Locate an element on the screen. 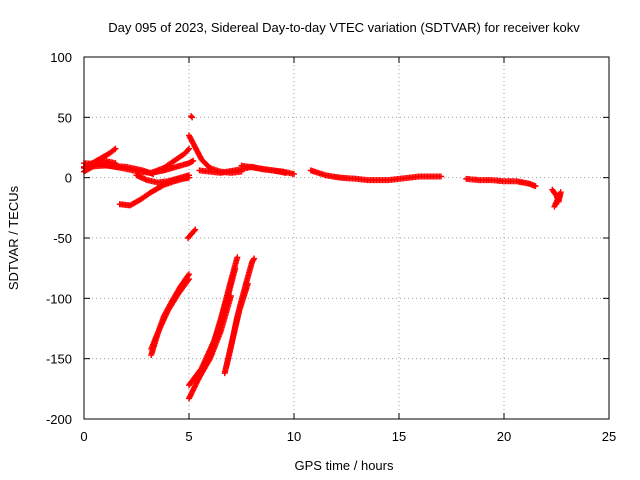 This screenshot has height=480, width=640. x-tick-label: 25 is located at coordinates (609, 436).